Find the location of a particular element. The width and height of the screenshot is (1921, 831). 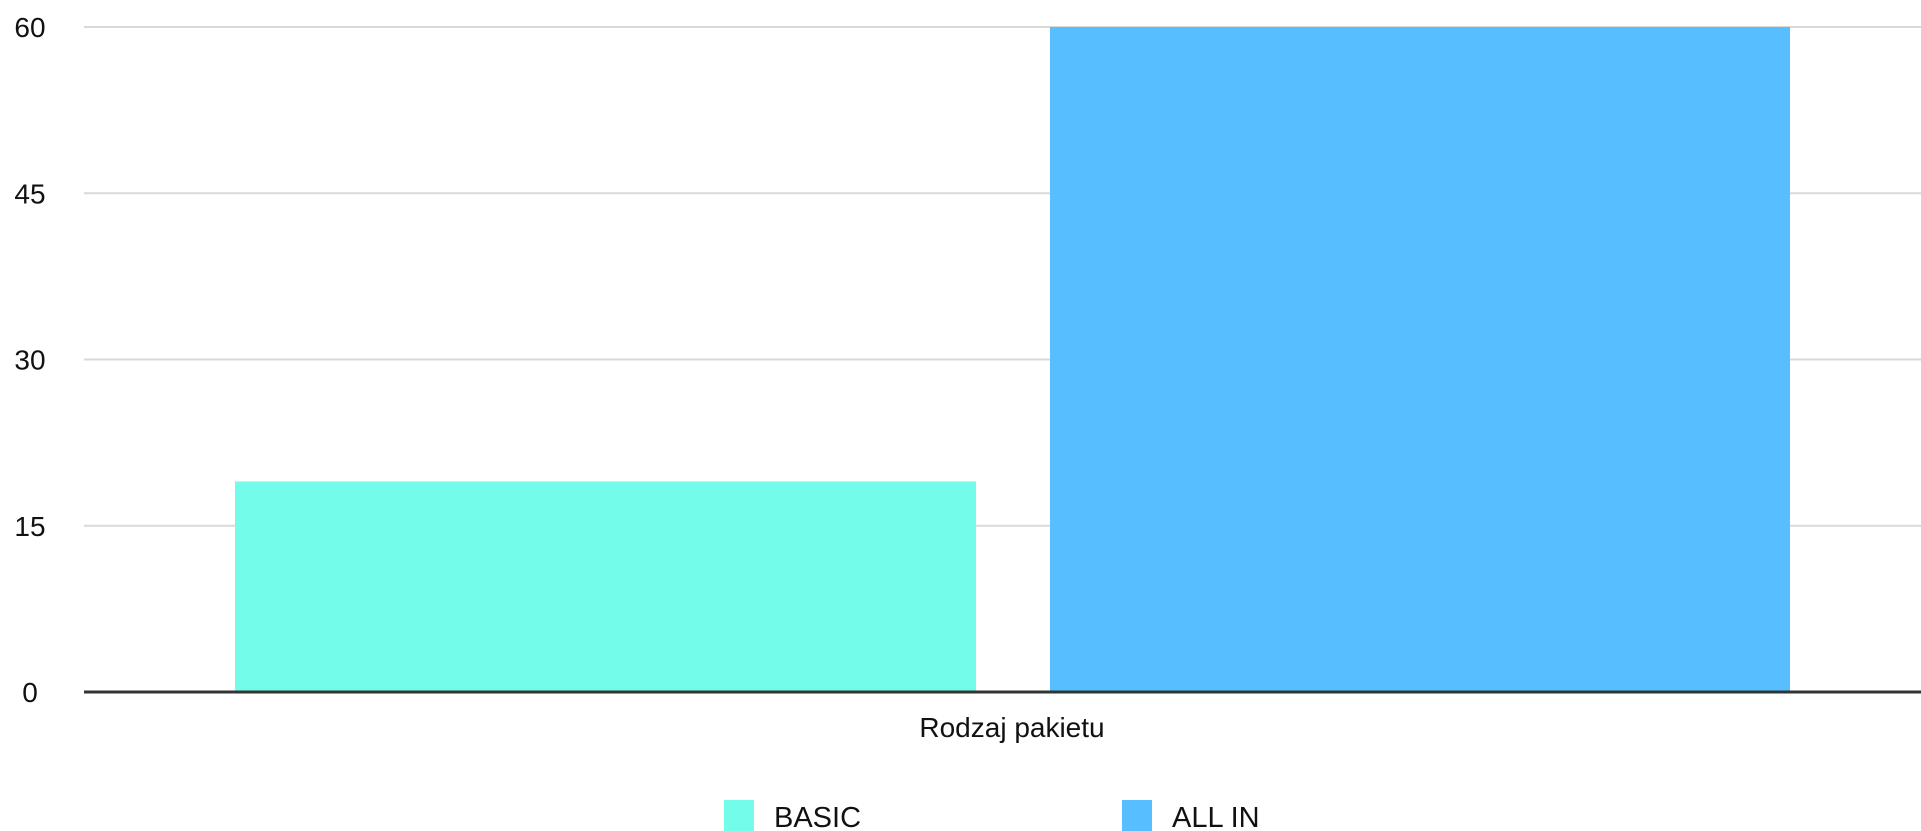

legend-item-all-in: ALL IN is located at coordinates (1191, 815).